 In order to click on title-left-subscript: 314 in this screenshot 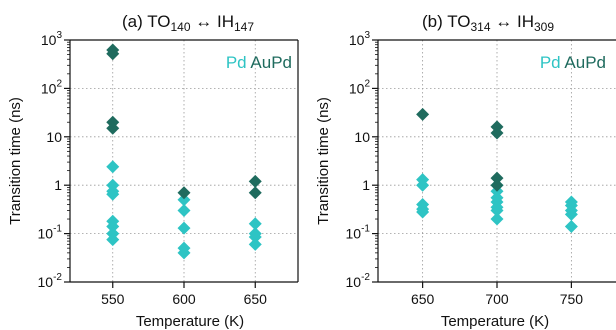, I will do `click(481, 27)`.